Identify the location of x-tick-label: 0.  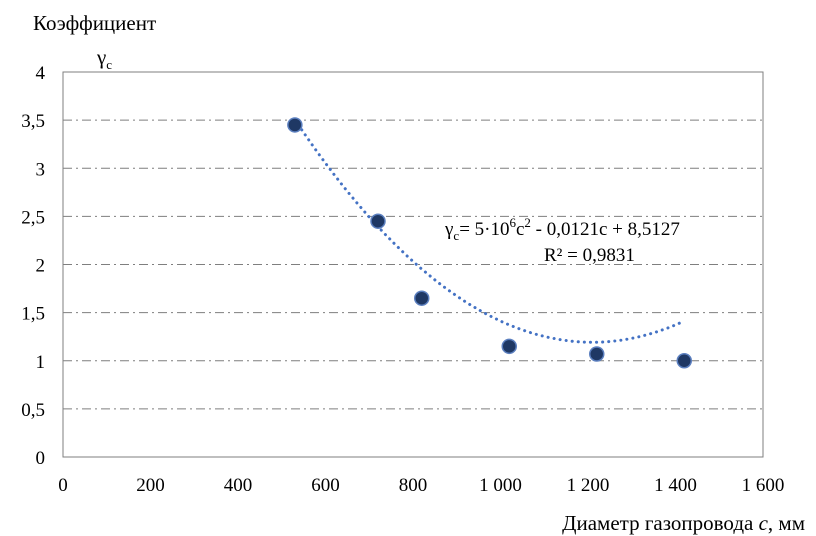
(63, 485).